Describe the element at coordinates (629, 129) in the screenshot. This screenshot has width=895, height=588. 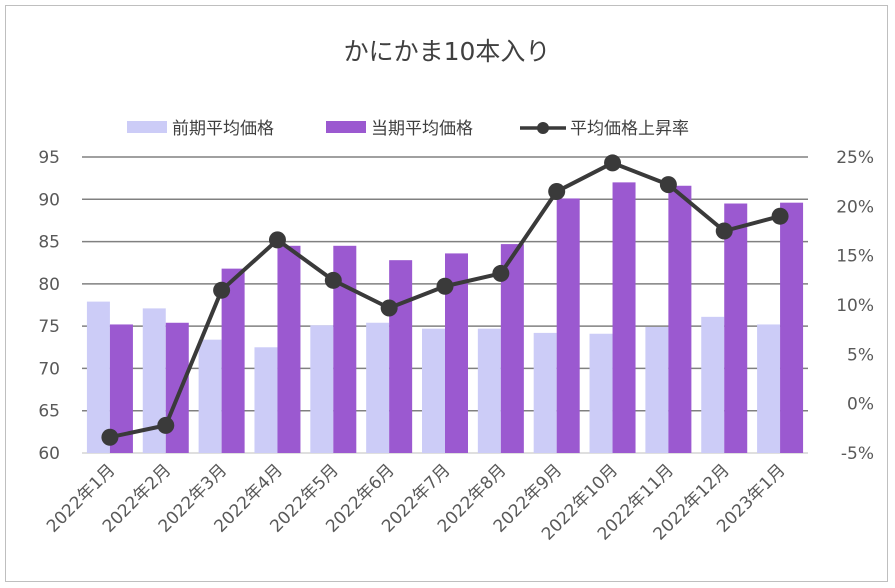
I see `legend-label-rate: 平均価格上昇率` at that location.